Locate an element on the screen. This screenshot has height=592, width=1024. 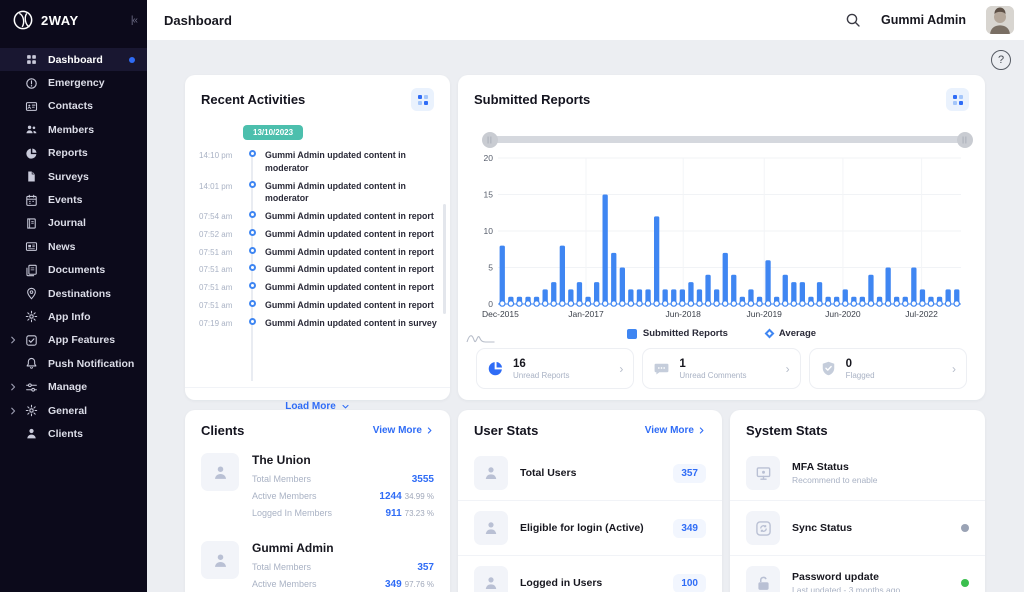
help-button: ? is located at coordinates (1001, 60).